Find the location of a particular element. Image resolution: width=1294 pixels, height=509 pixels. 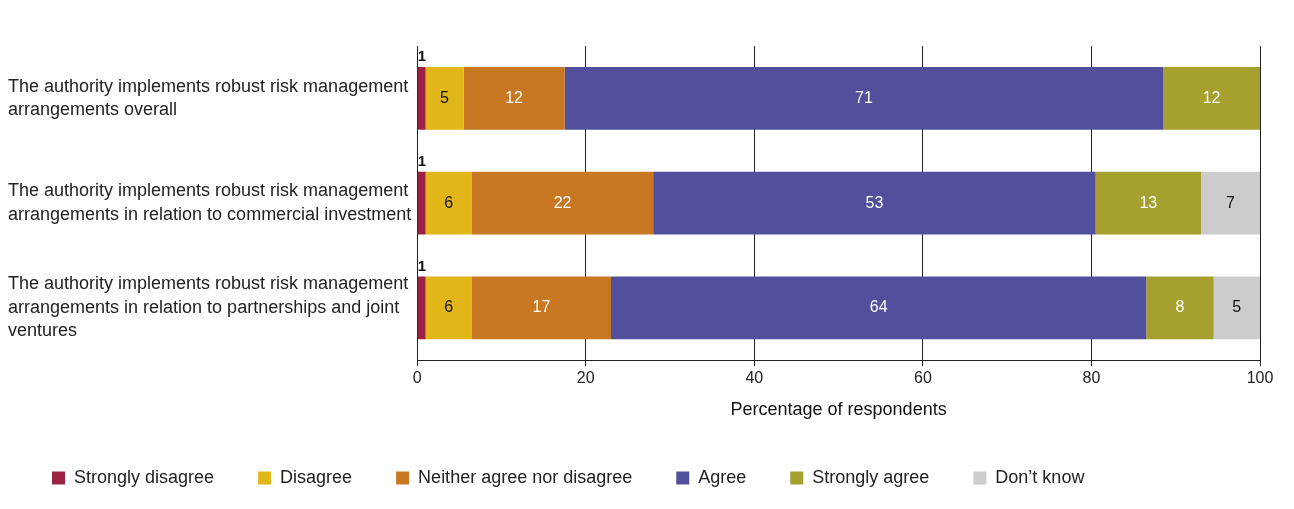

x-tick-label: 60 is located at coordinates (922, 378).